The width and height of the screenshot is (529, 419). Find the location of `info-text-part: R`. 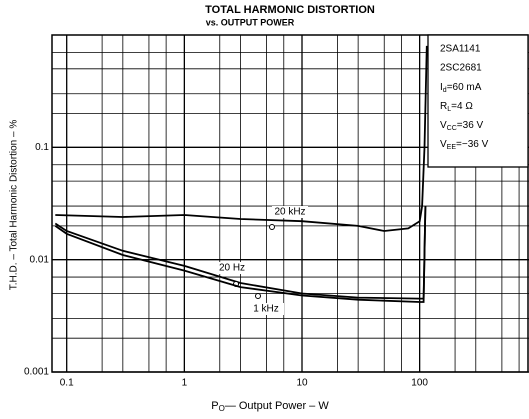

info-text-part: R is located at coordinates (443, 106).